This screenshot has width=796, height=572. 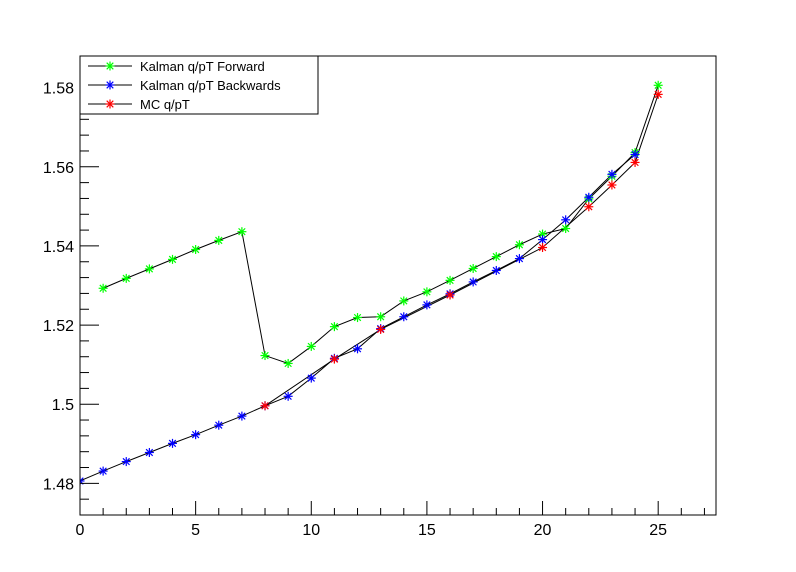 I want to click on x-tick-label: 25, so click(x=658, y=530).